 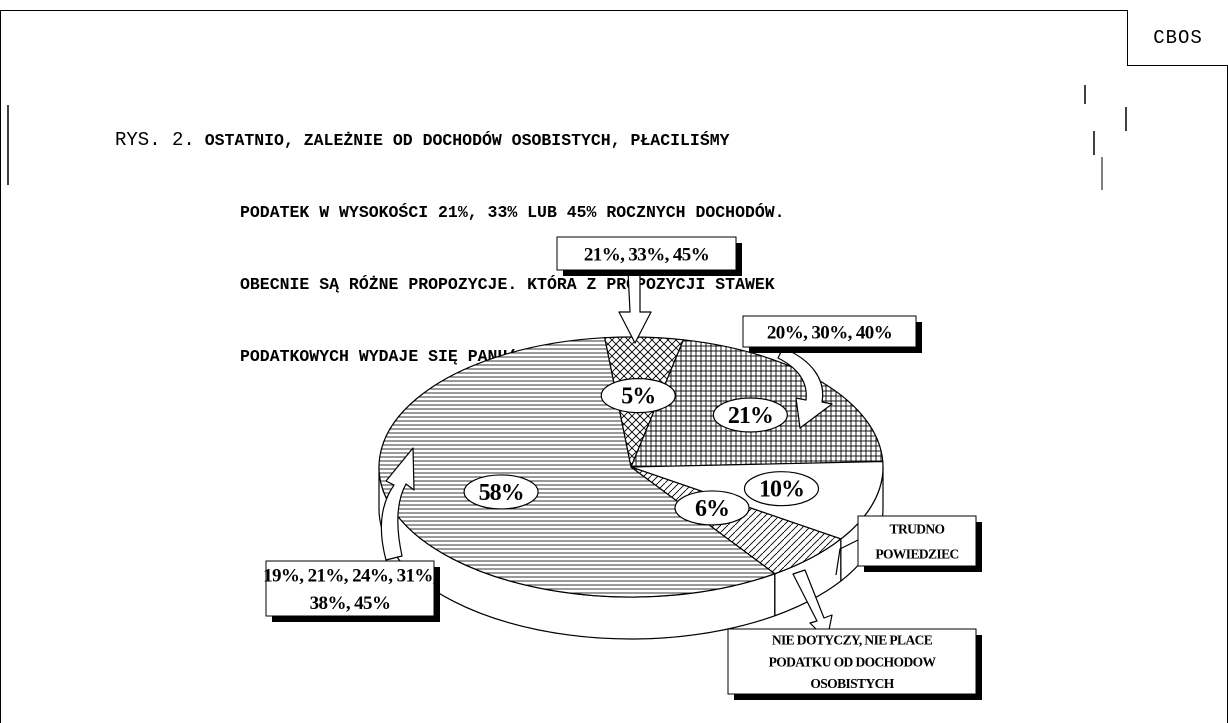 I want to click on callout-text: 38%, 45%, so click(x=350, y=603).